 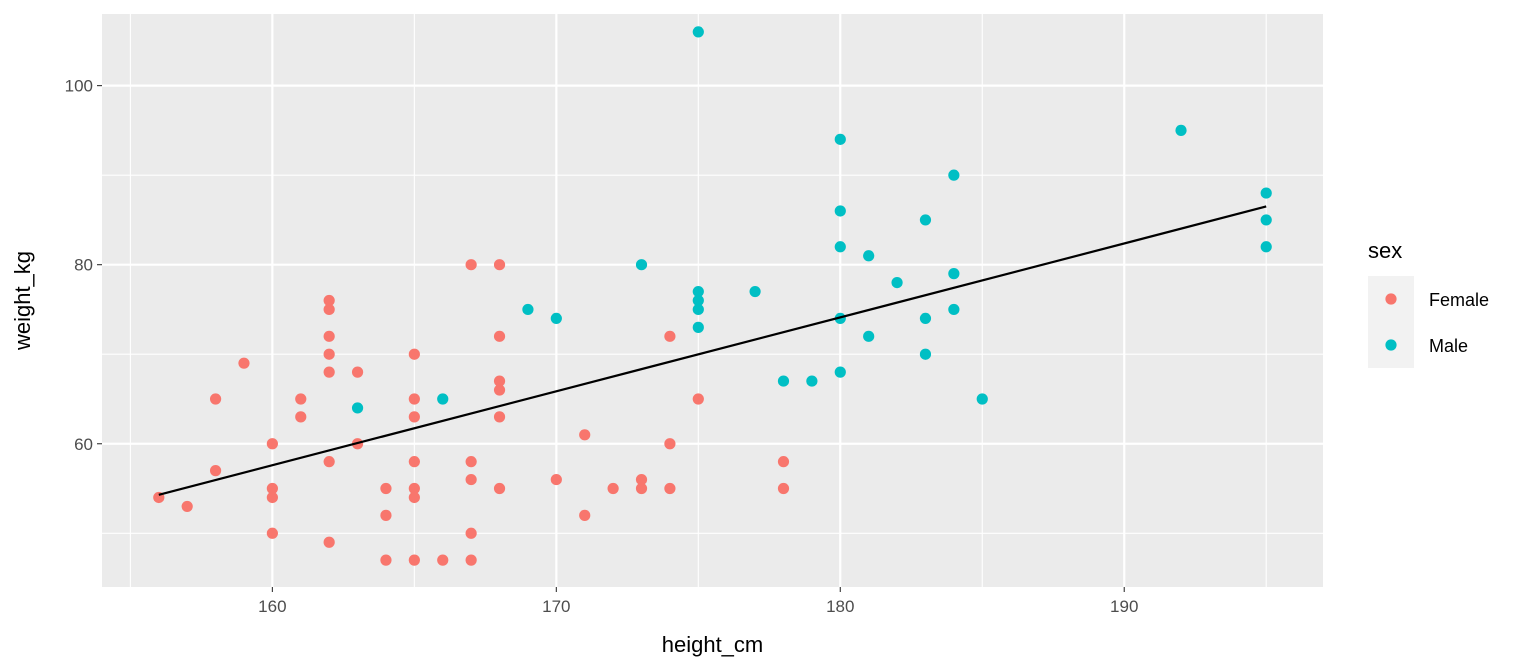 What do you see at coordinates (1391, 345) in the screenshot?
I see `legend-key-male` at bounding box center [1391, 345].